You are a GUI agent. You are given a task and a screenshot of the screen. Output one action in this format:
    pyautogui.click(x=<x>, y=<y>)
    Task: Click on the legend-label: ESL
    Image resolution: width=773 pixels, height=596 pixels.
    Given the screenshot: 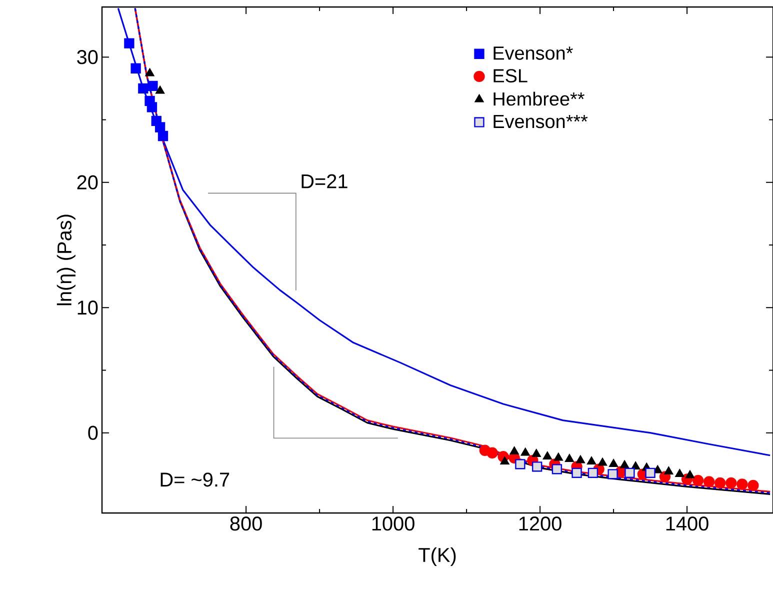 What is the action you would take?
    pyautogui.click(x=511, y=75)
    